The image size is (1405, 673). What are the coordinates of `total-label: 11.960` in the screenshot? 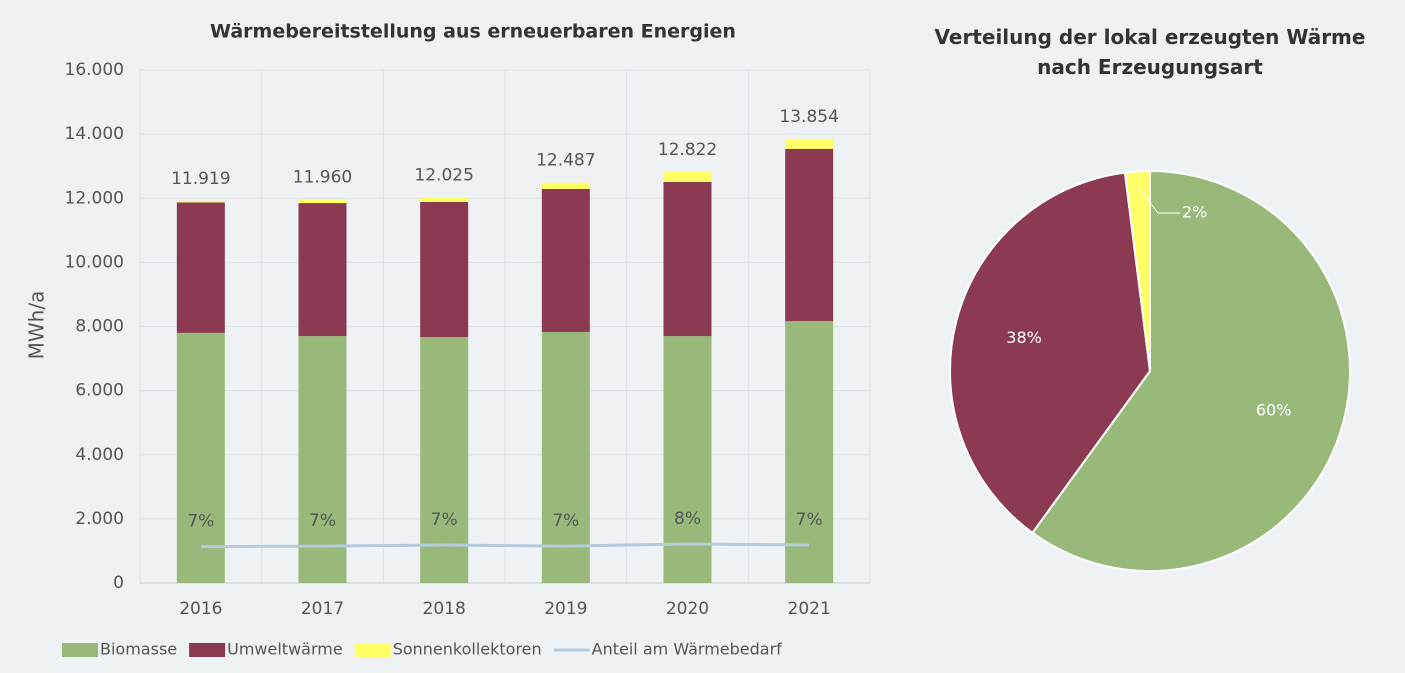 It's located at (322, 178).